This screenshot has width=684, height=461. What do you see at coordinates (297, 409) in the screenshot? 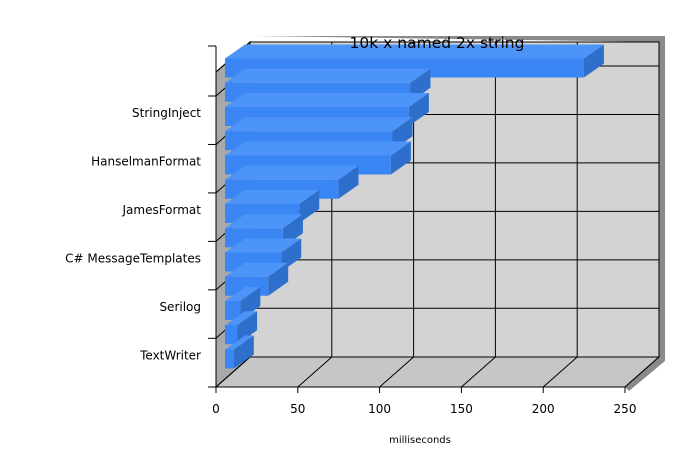
I see `x-tick-label: 50` at bounding box center [297, 409].